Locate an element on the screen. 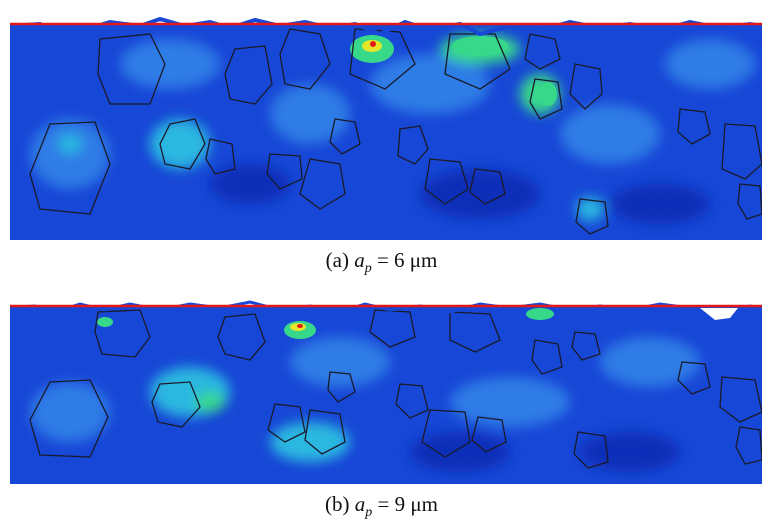  caption-a-value: = 6 μm is located at coordinates (404, 260).